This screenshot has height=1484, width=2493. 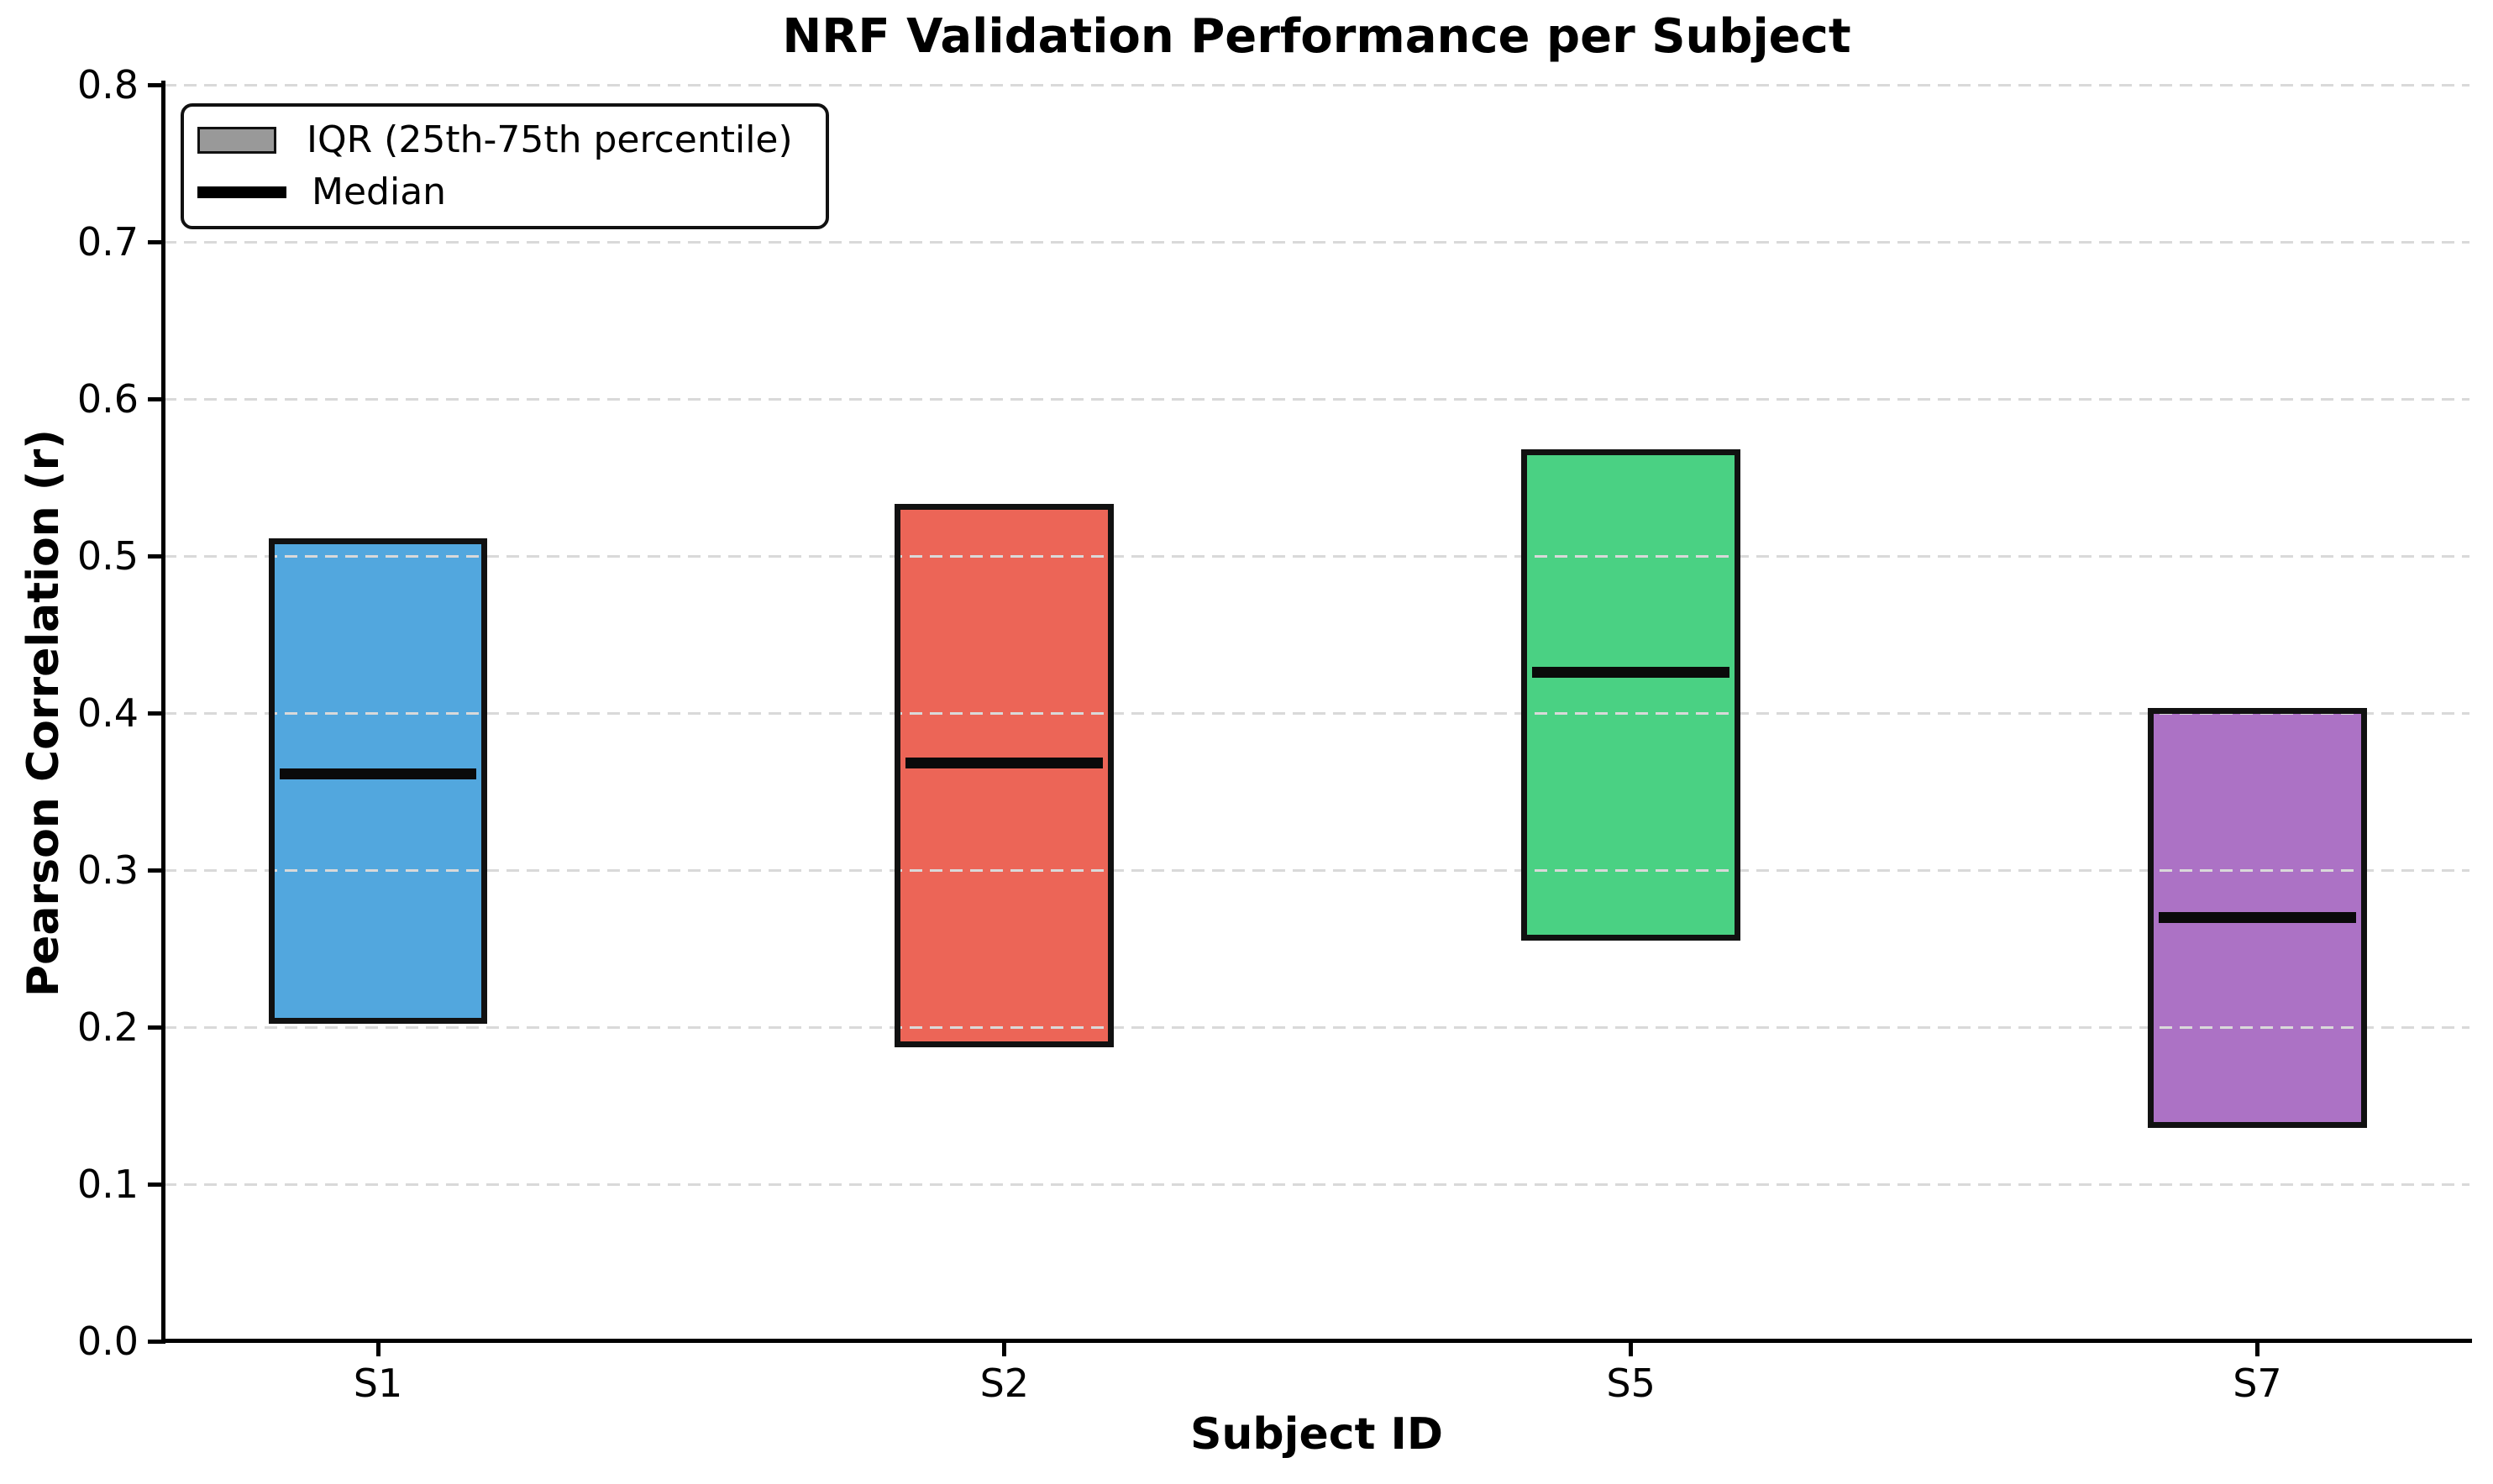 What do you see at coordinates (378, 774) in the screenshot?
I see `median-line-S1` at bounding box center [378, 774].